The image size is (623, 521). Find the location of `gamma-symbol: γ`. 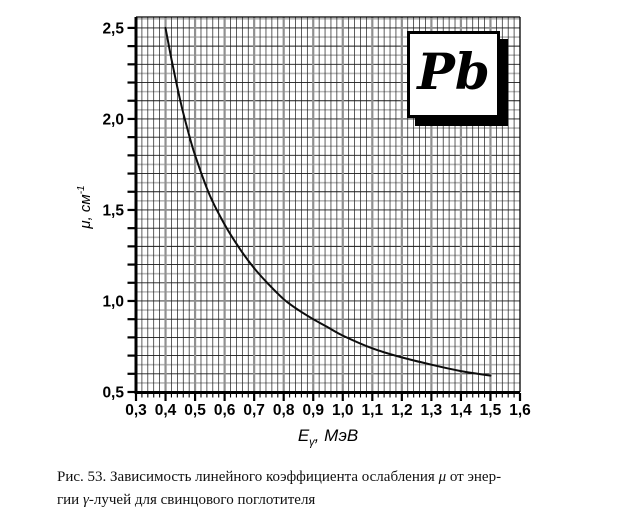

gamma-symbol: γ is located at coordinates (85, 499).